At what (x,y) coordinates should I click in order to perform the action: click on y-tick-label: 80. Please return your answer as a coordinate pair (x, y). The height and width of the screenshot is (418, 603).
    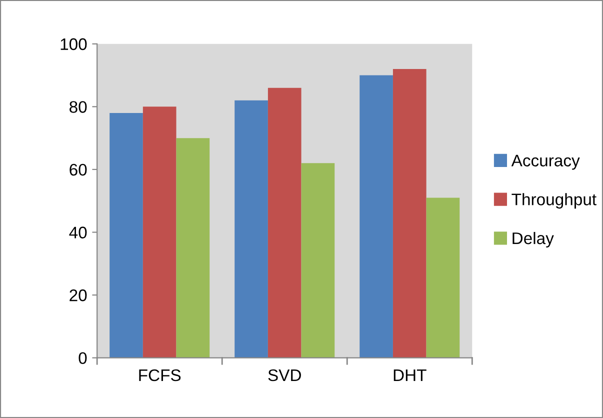
    Looking at the image, I should click on (78, 107).